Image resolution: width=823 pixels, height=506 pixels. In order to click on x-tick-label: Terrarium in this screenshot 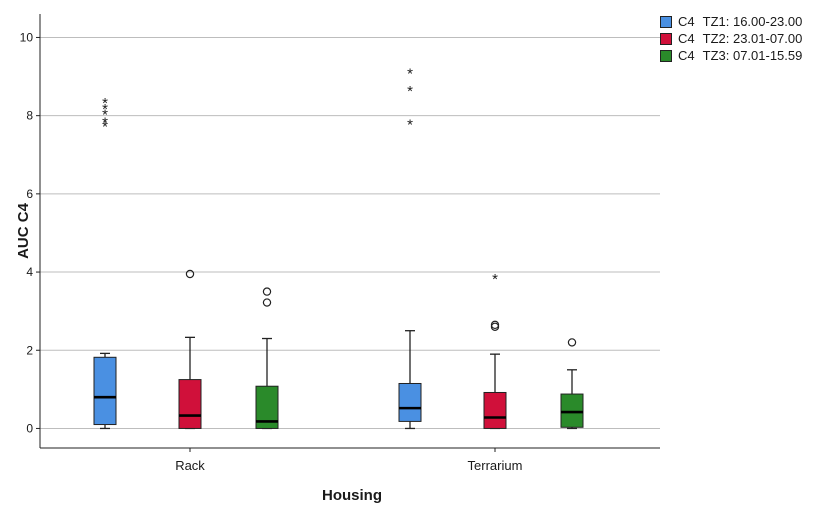, I will do `click(495, 465)`.